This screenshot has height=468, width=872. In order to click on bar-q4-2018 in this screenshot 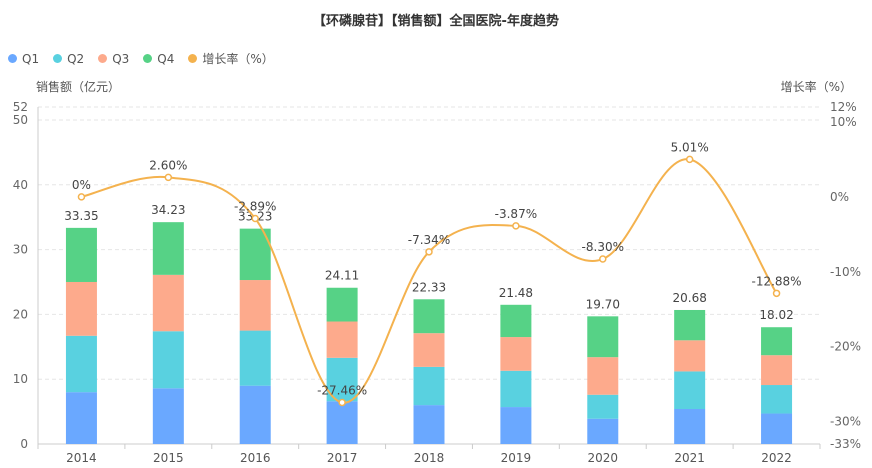, I will do `click(429, 316)`.